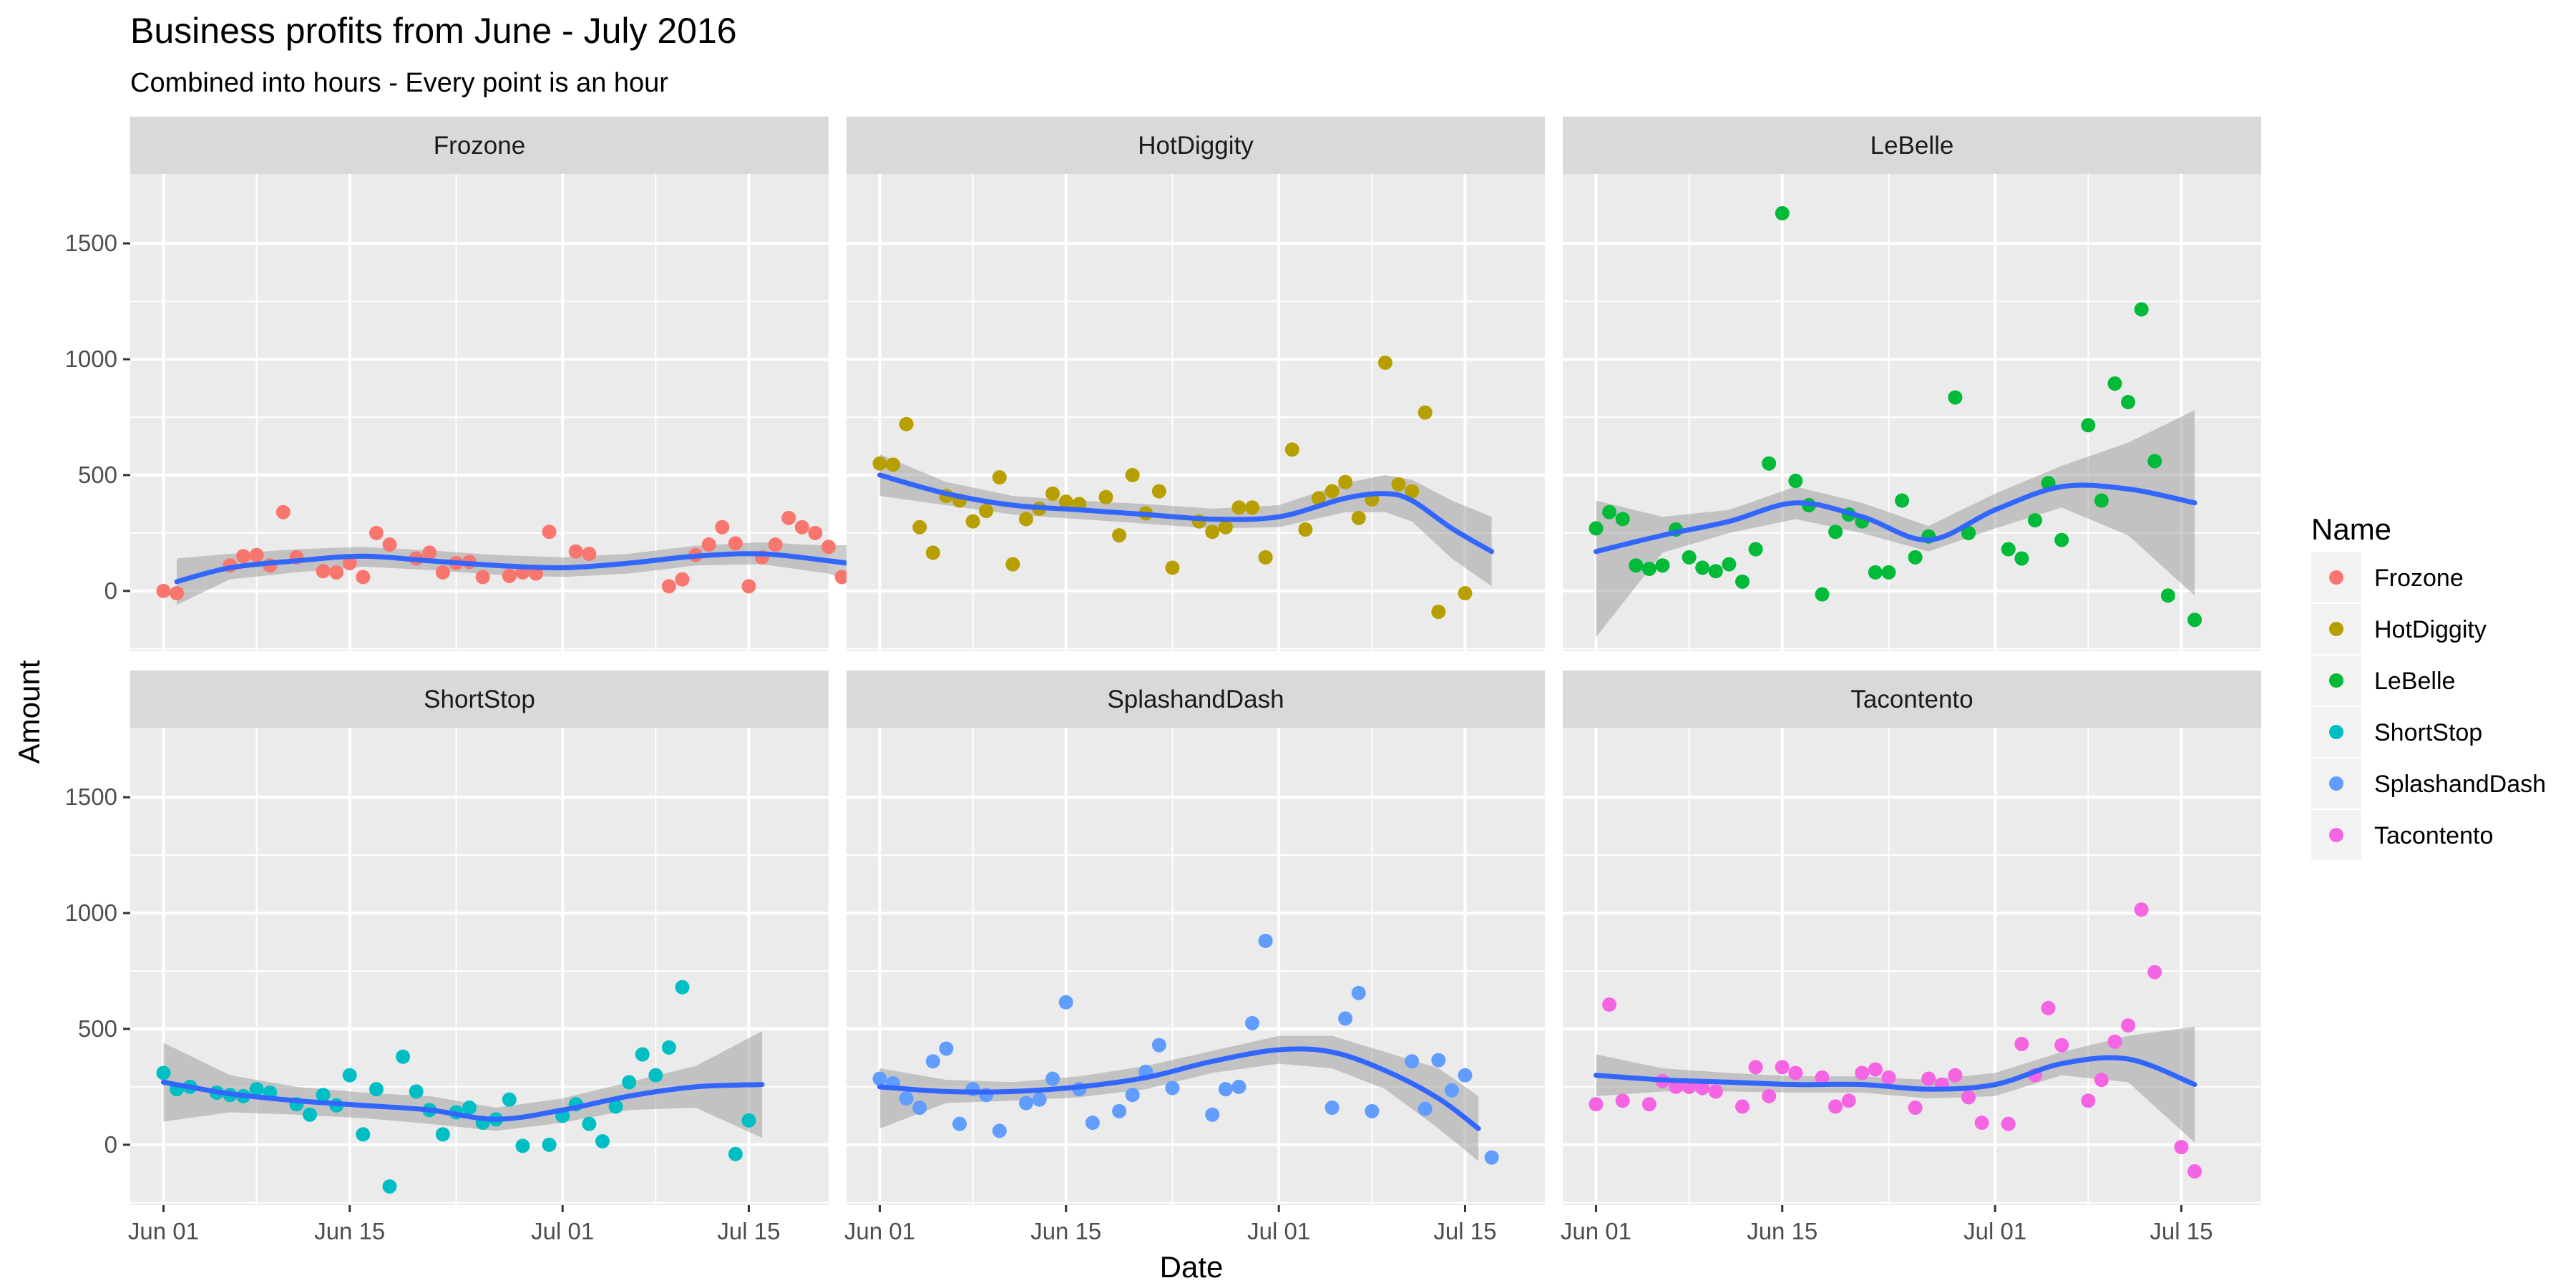 Image resolution: width=2576 pixels, height=1288 pixels. I want to click on facet-lebelle: LeBelle, so click(1919, 384).